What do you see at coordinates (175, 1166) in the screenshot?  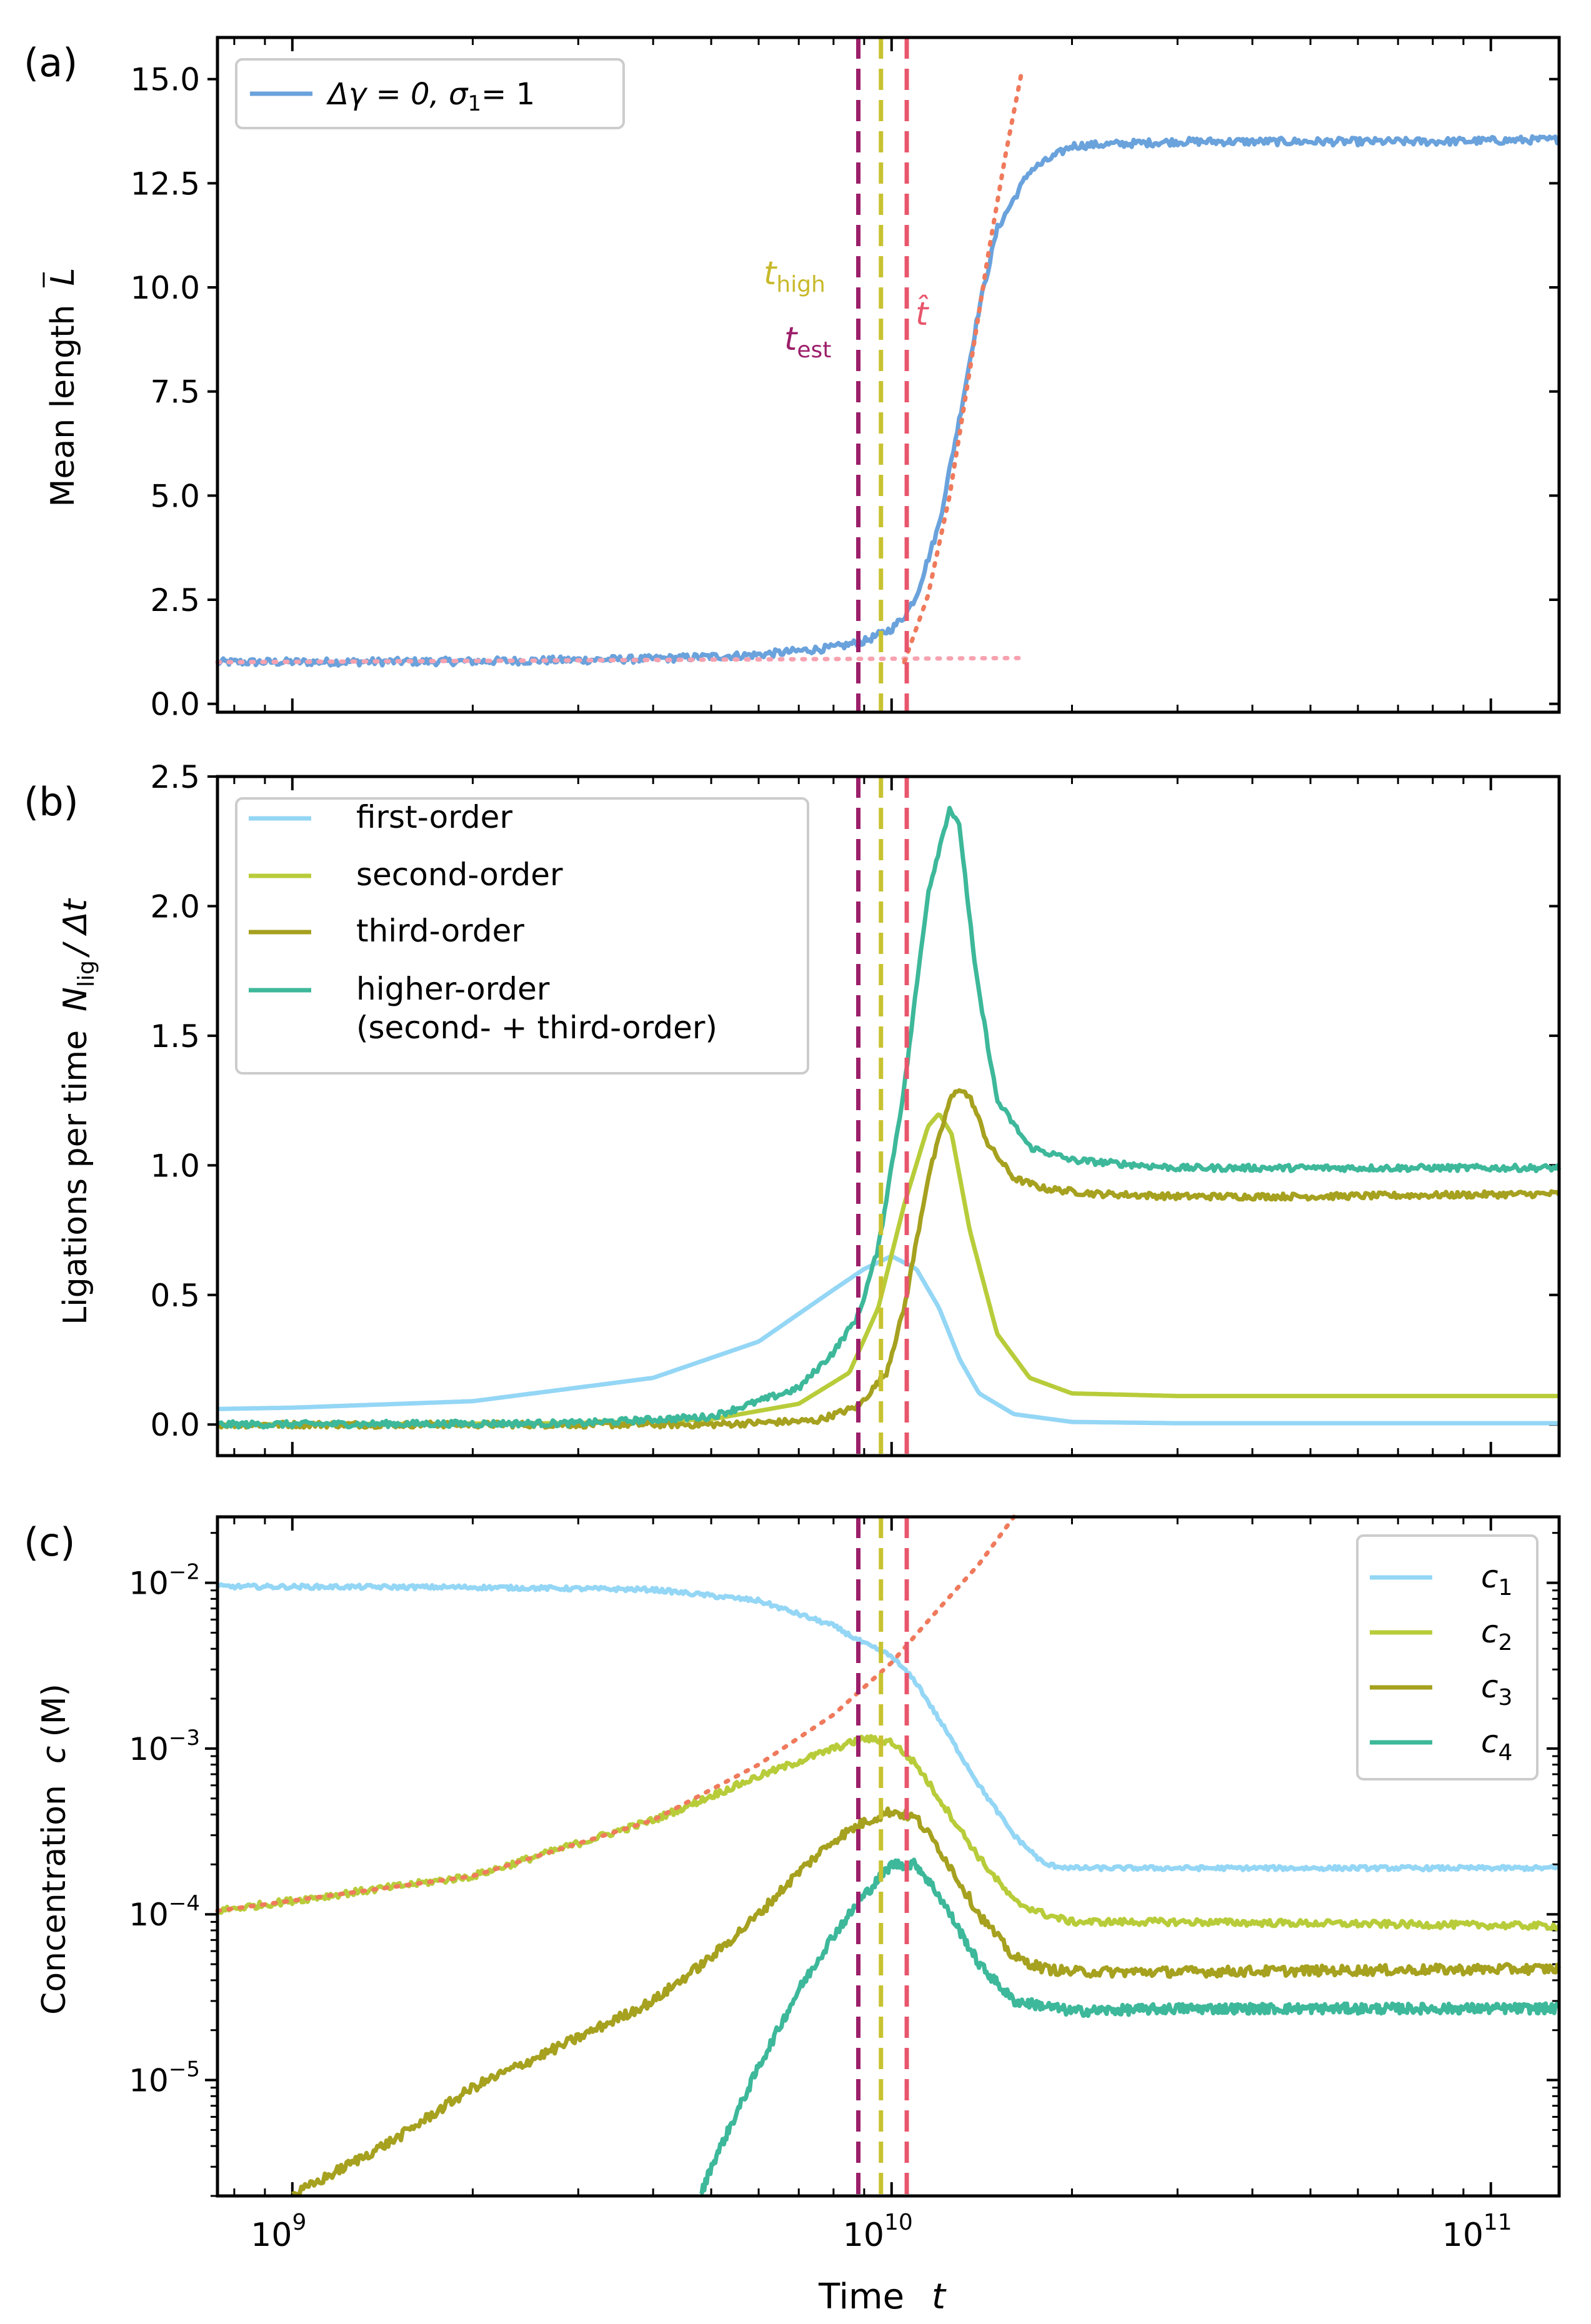 I see `y-tick-label: 1.0` at bounding box center [175, 1166].